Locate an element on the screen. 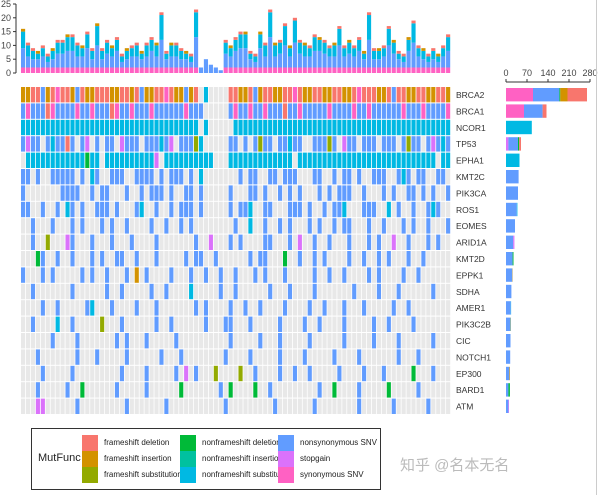  right-bar-segment-BARD1 is located at coordinates (509, 390).